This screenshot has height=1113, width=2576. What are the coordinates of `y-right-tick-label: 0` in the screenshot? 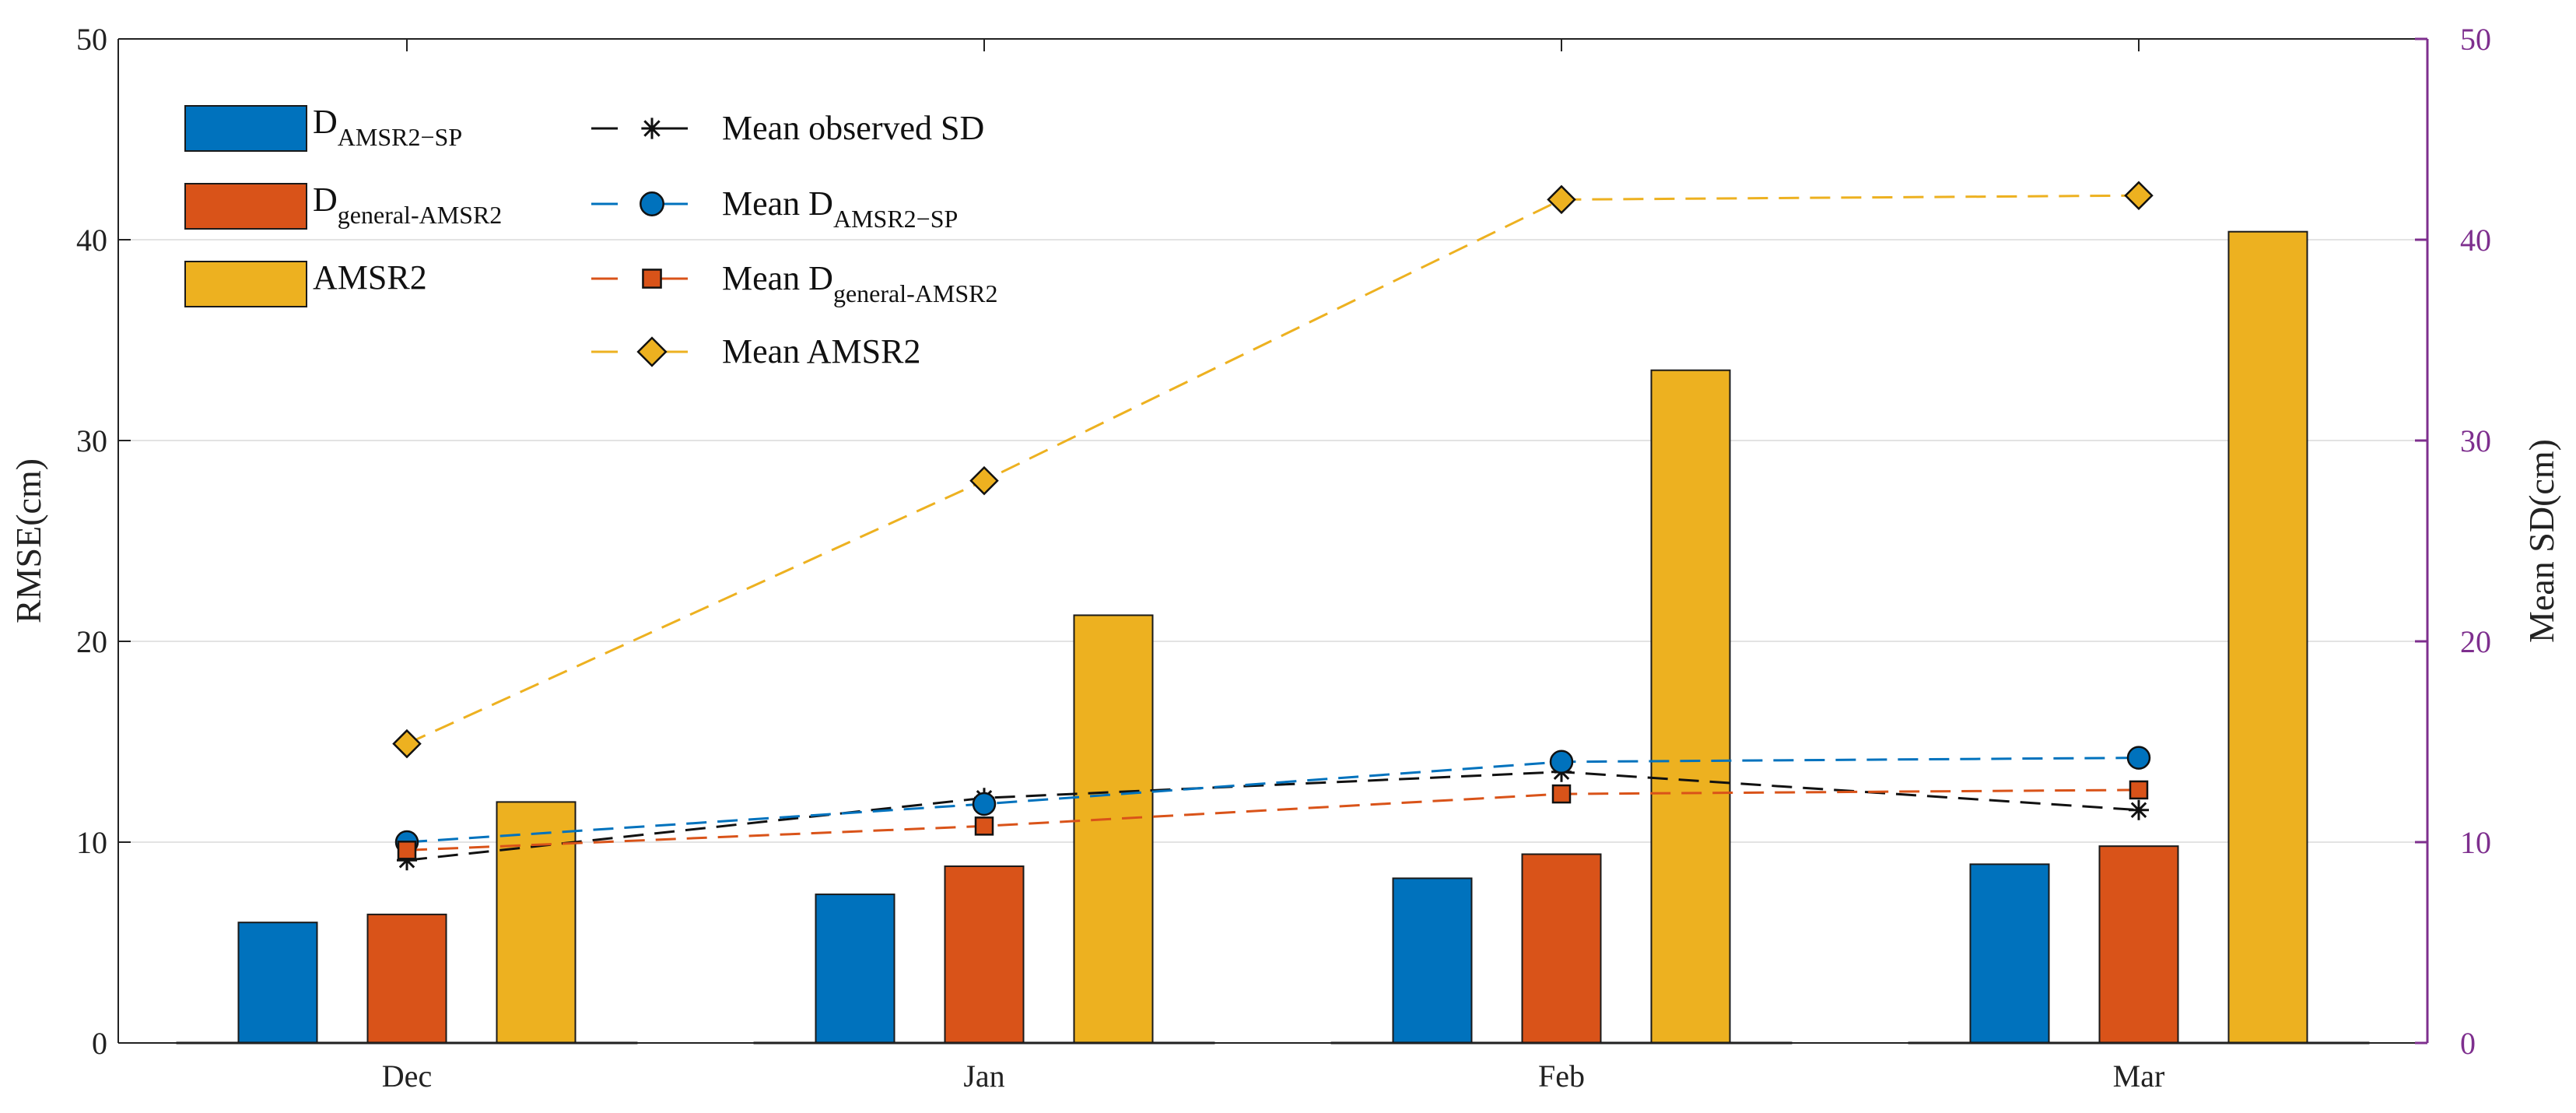 It's located at (2468, 1043).